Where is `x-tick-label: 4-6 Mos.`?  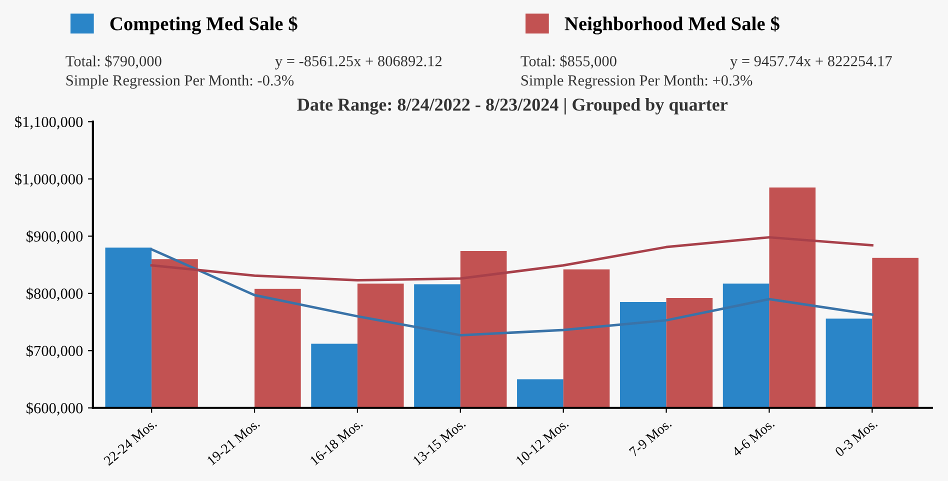
x-tick-label: 4-6 Mos. is located at coordinates (753, 438).